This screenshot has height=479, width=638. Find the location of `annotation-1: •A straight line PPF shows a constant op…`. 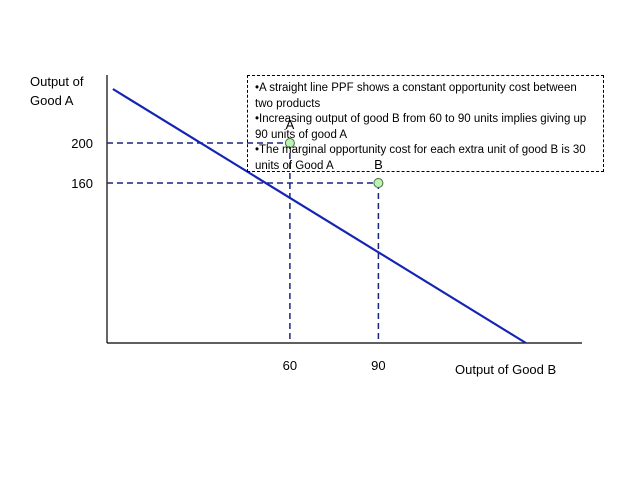

annotation-1: •A straight line PPF shows a constant op… is located at coordinates (416, 96).